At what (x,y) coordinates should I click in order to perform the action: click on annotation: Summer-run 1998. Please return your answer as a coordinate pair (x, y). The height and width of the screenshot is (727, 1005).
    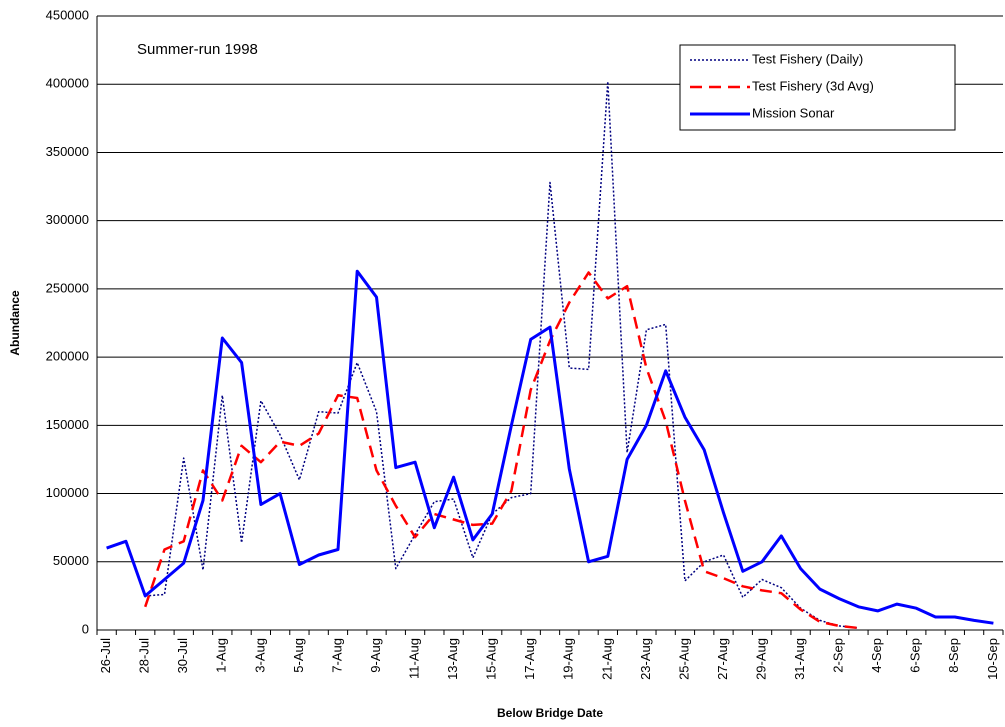
    Looking at the image, I should click on (197, 49).